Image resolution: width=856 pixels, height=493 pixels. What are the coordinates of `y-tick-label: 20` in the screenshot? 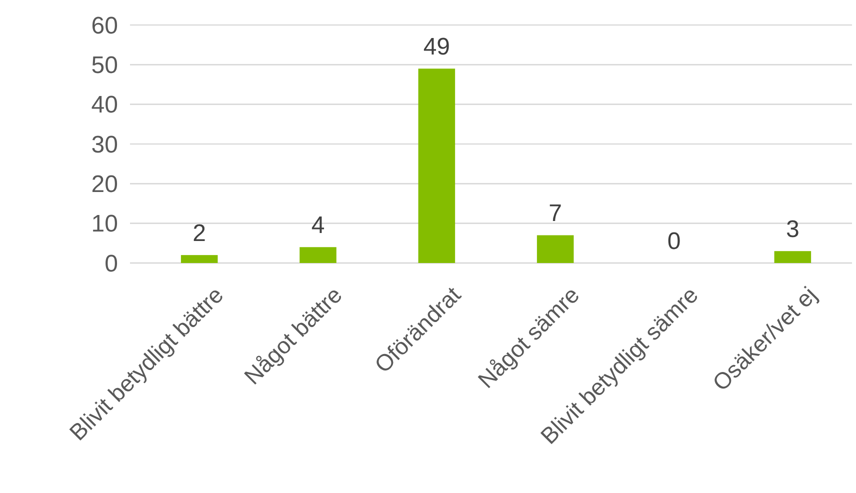 It's located at (104, 184).